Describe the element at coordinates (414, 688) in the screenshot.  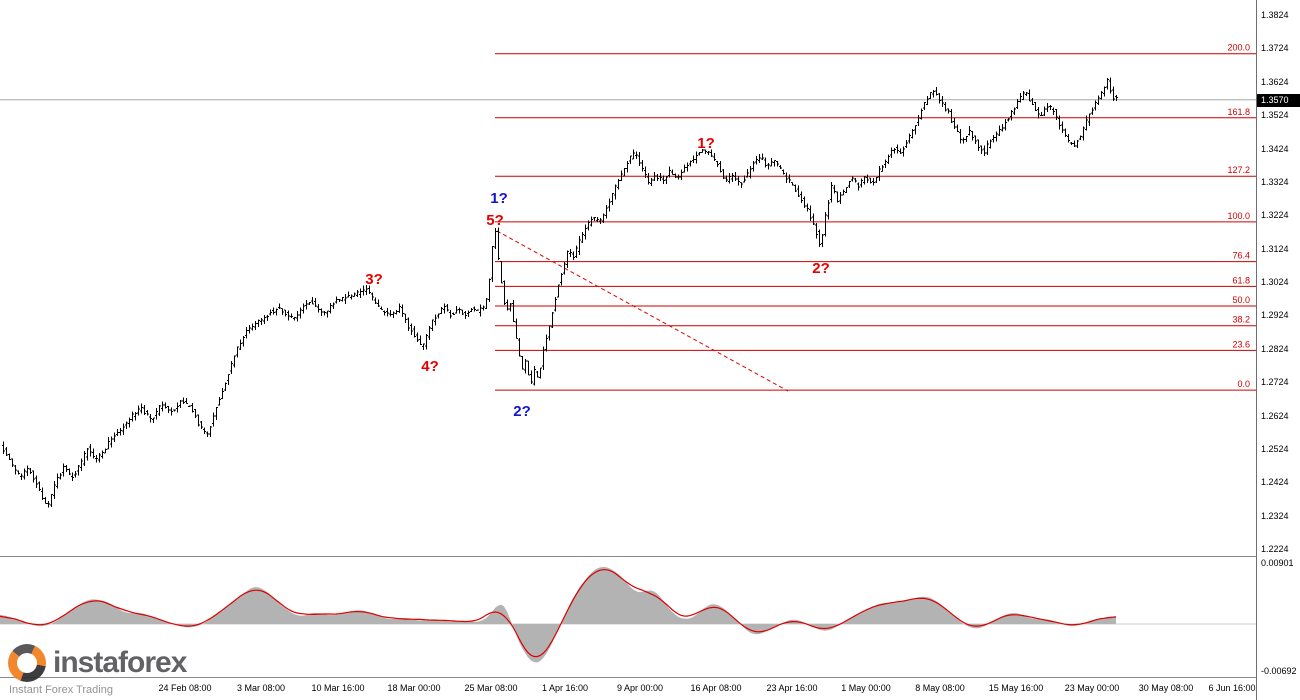
I see `time-axis-label: 18 Mar 00:00` at that location.